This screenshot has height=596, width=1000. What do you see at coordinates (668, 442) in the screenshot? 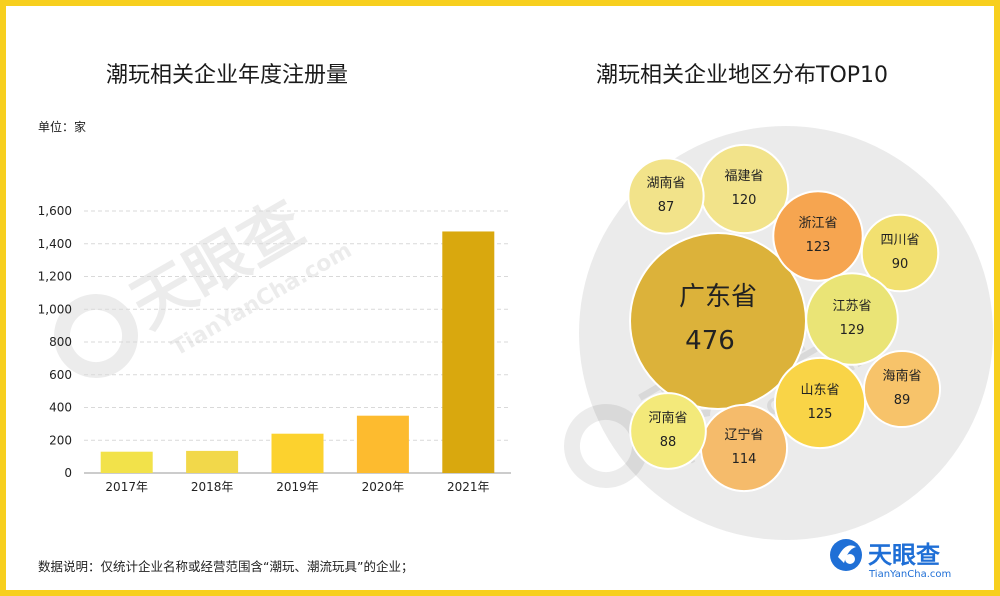
I see `bubble-value: 88` at bounding box center [668, 442].